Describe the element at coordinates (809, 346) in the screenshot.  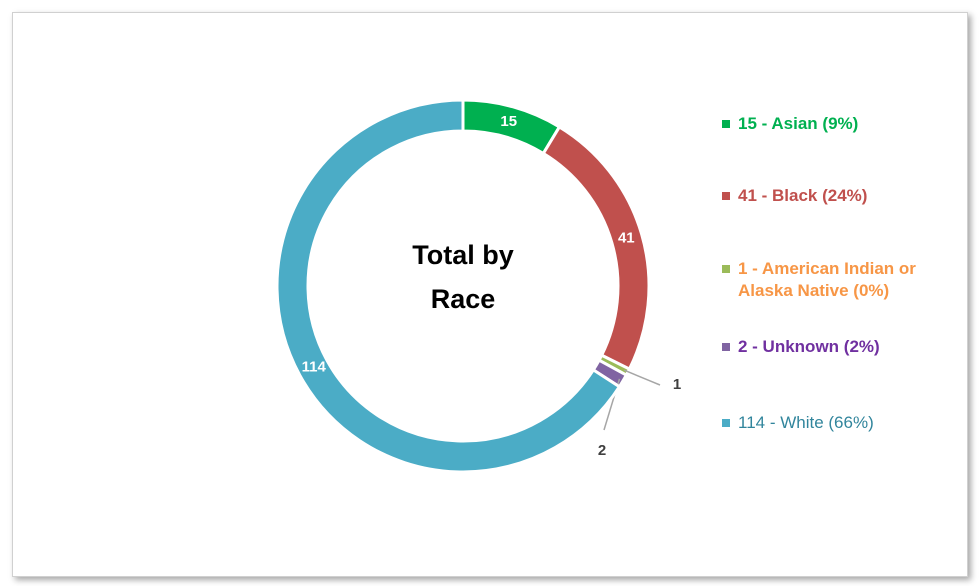
I see `legend-label: 2 - Unknown (2%)` at that location.